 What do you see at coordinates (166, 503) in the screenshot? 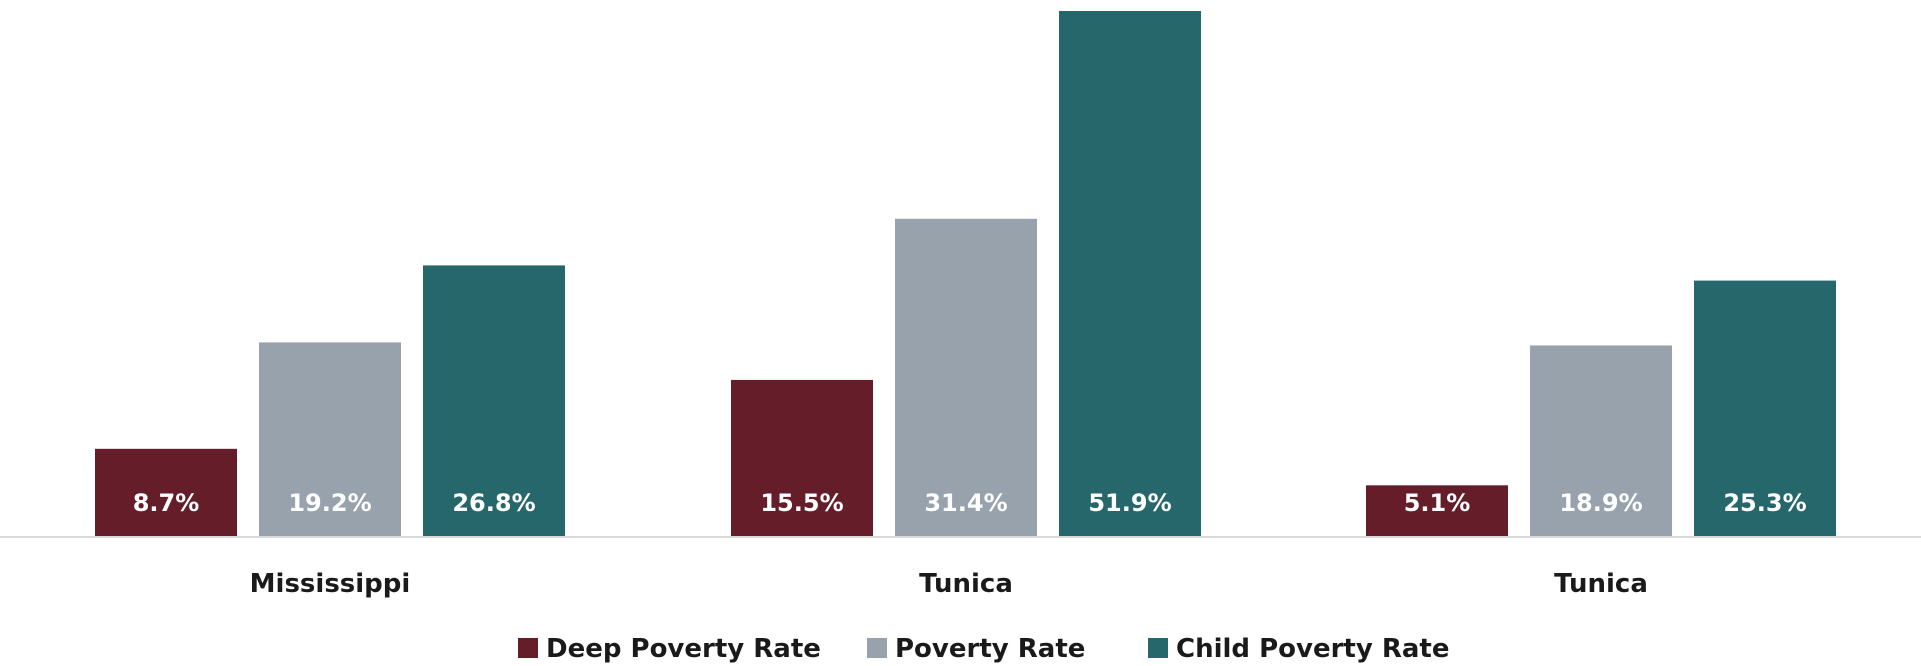
I see `bar-value-label: 8.7%` at bounding box center [166, 503].